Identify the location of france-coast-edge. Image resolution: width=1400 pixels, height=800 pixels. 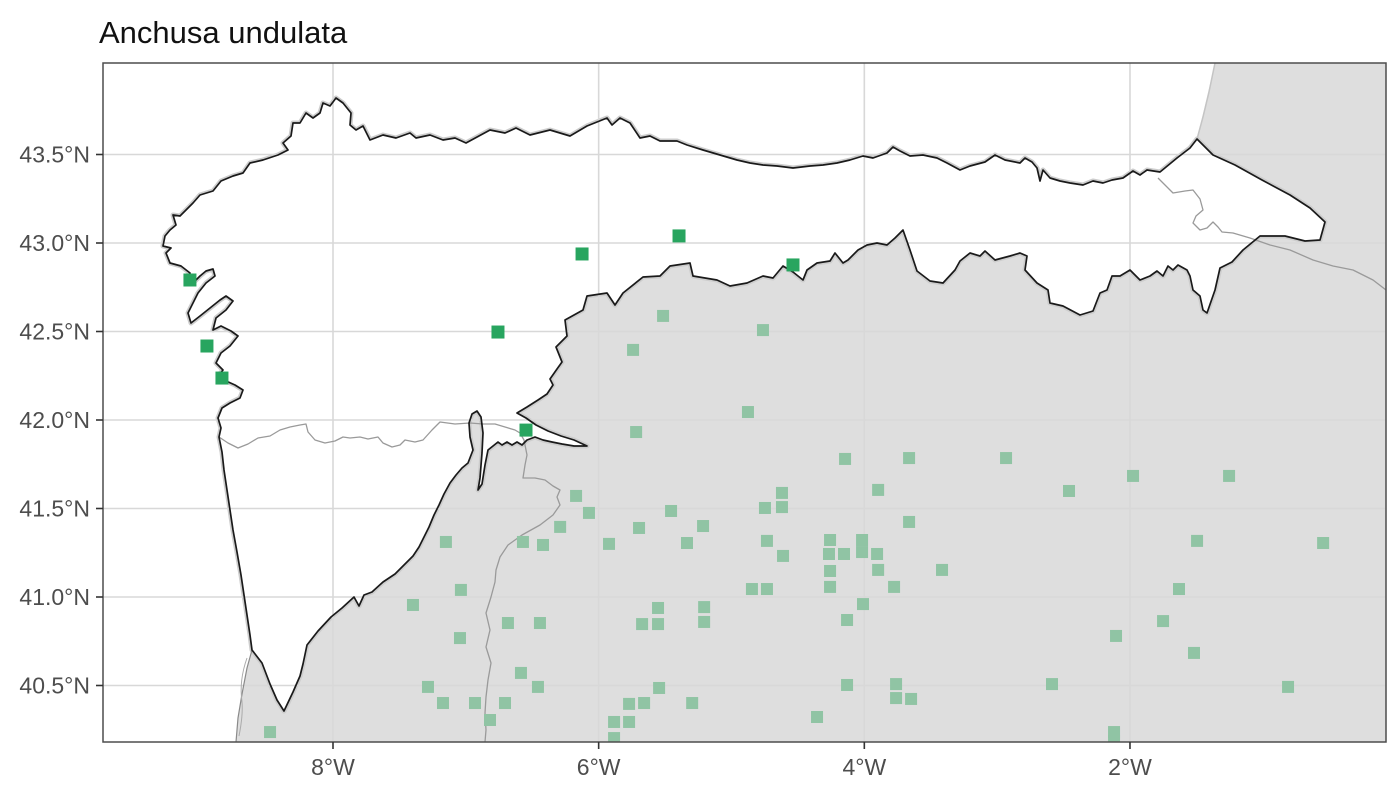
(1206, 101).